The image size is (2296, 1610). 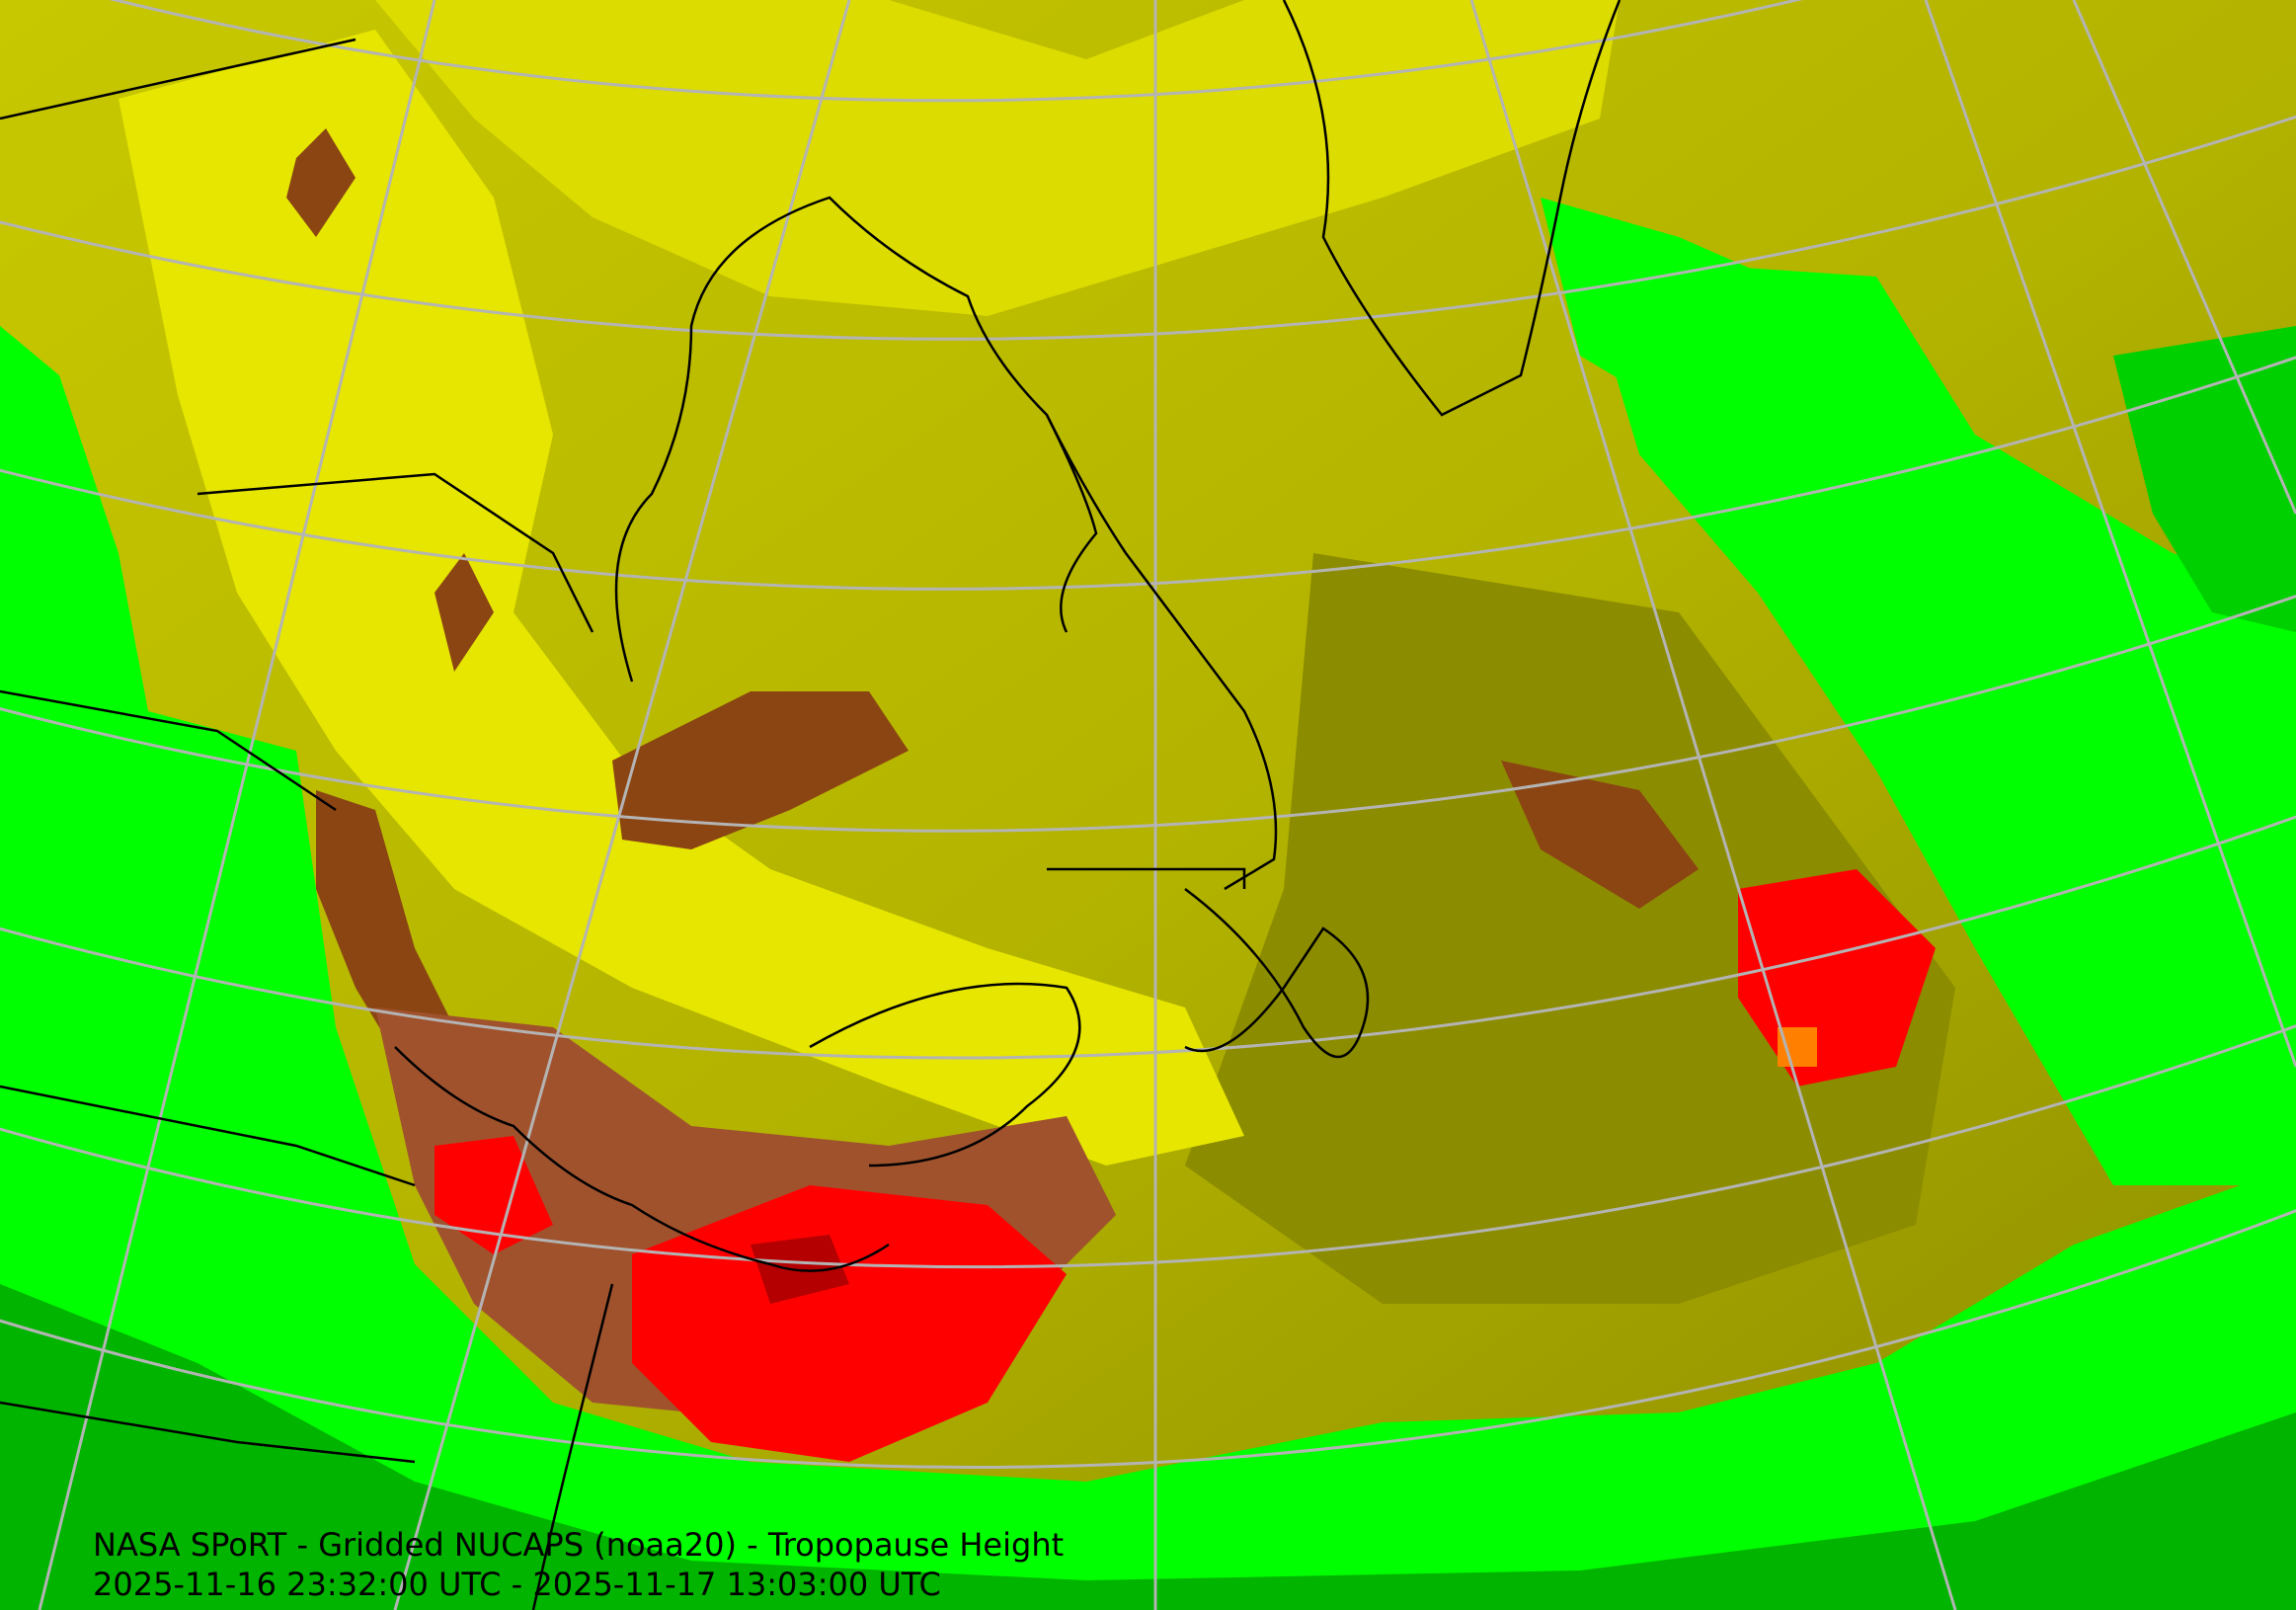 What do you see at coordinates (1146, 878) in the screenshot?
I see `labrador-border` at bounding box center [1146, 878].